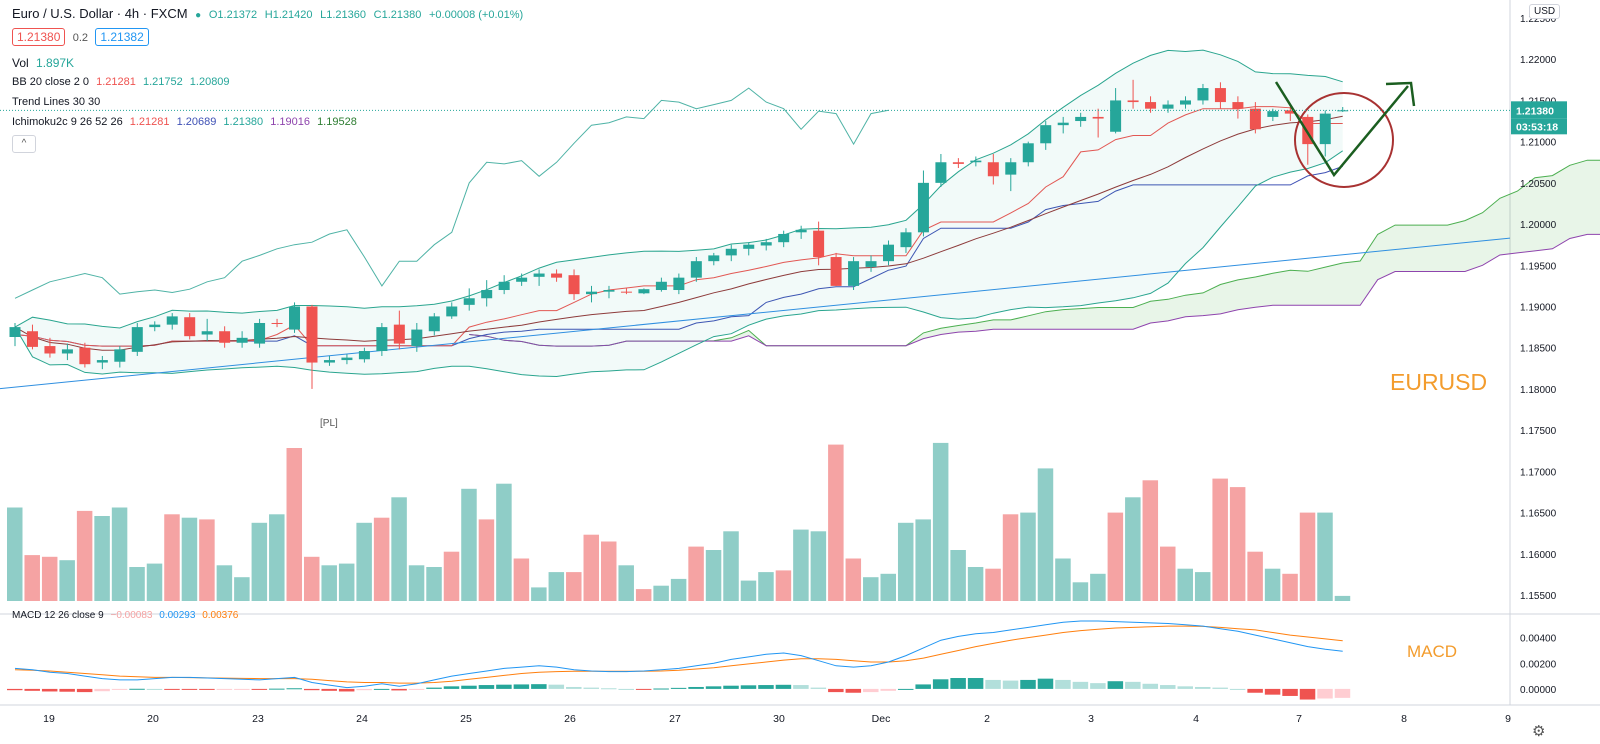  Describe the element at coordinates (1539, 731) in the screenshot. I see `gear-icon: ⚙` at that location.